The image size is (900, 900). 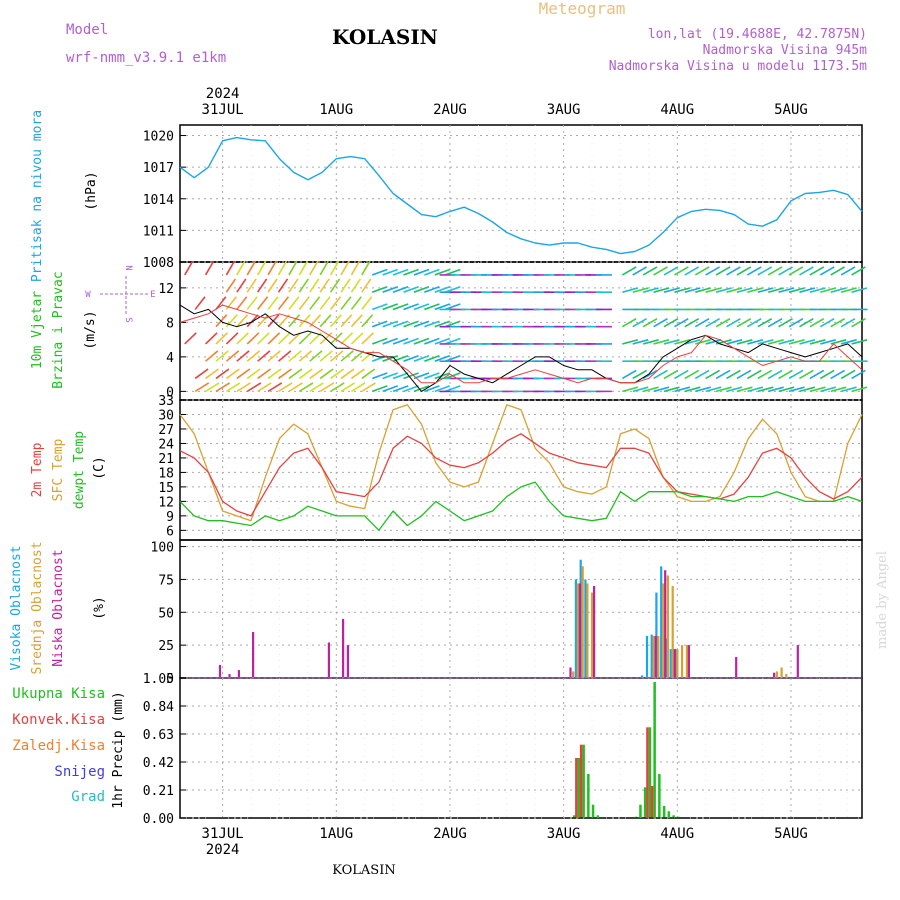 I want to click on wind-ytick-2: 8, so click(x=170, y=323).